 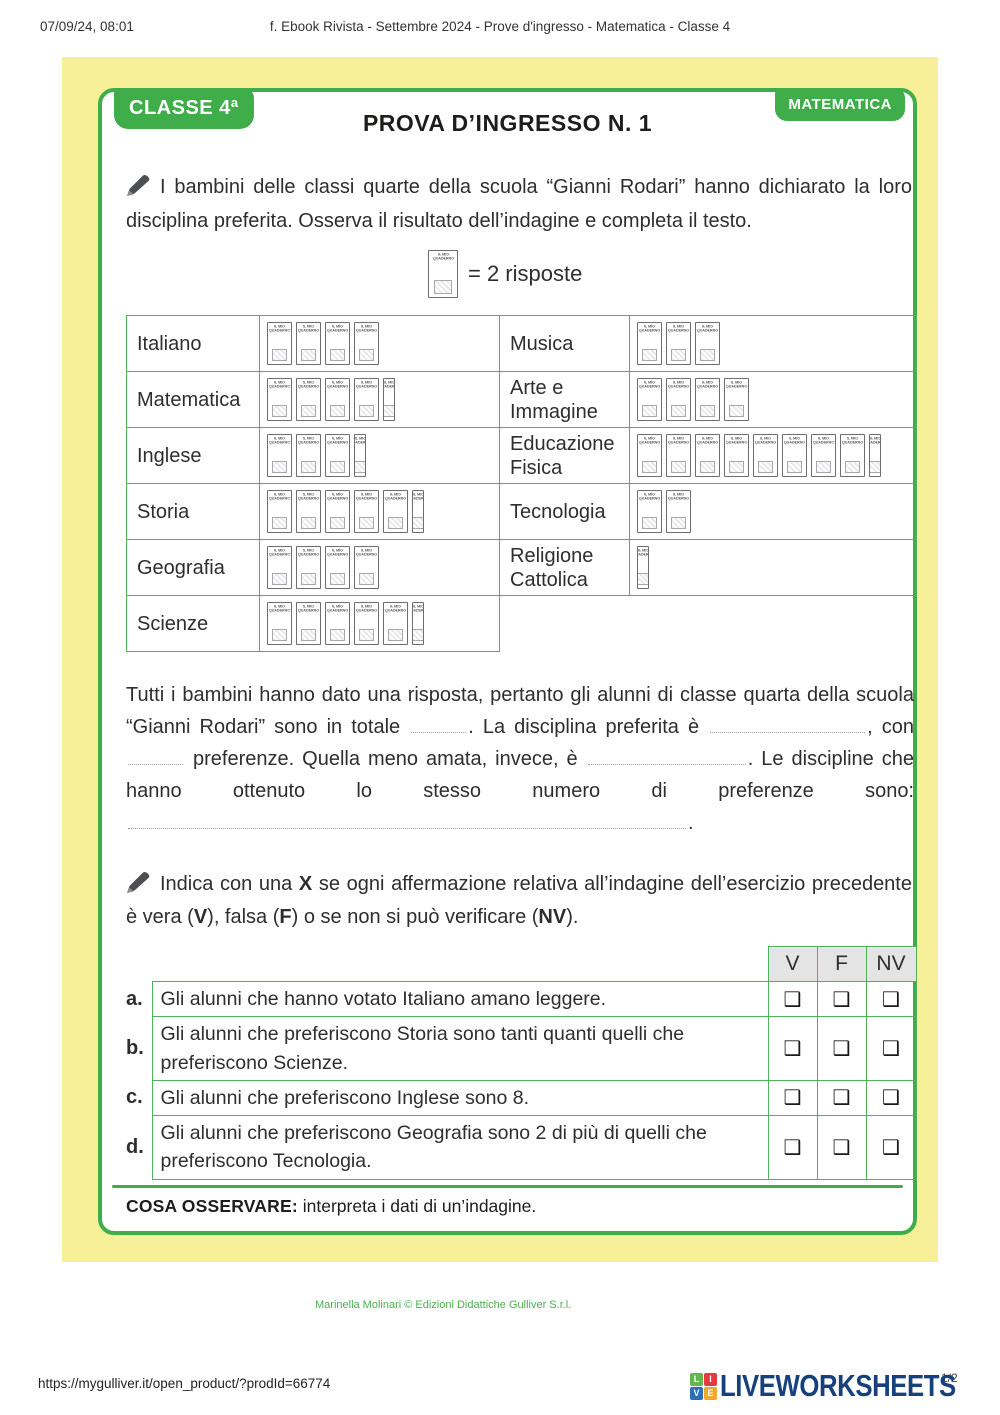 What do you see at coordinates (691, 823) in the screenshot?
I see `text-segment: .` at bounding box center [691, 823].